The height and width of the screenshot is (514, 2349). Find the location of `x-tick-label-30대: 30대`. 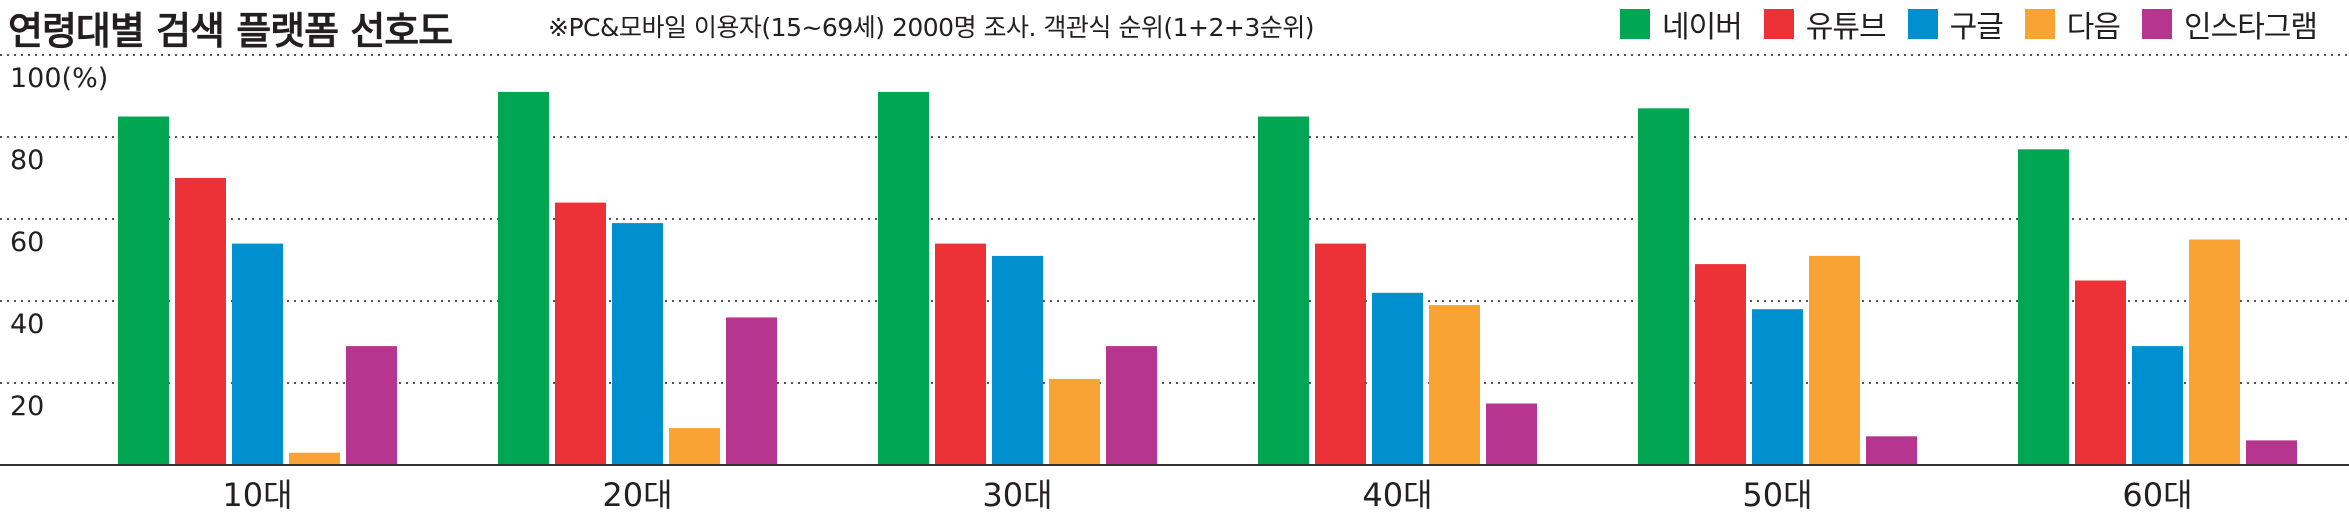

x-tick-label-30대: 30대 is located at coordinates (1017, 495).